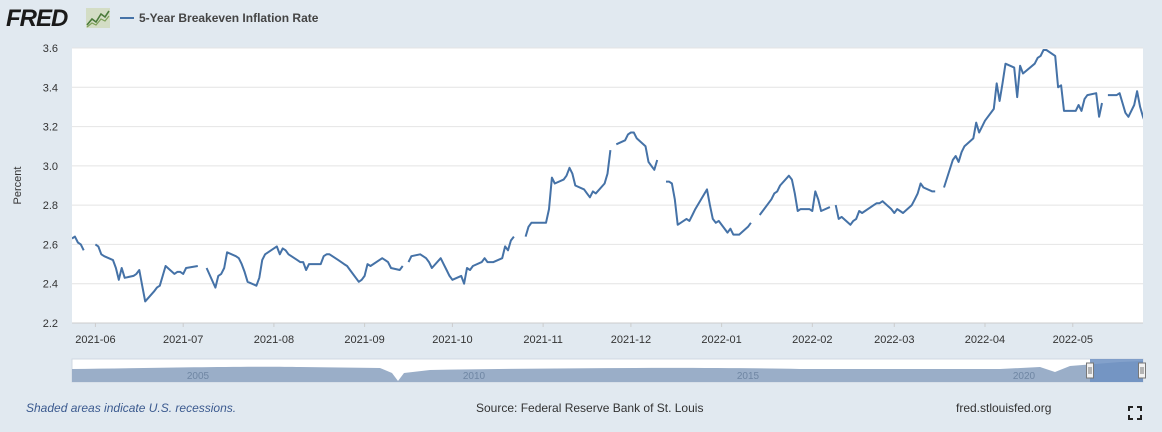  What do you see at coordinates (985, 340) in the screenshot?
I see `x-tick-label: 2022-04` at bounding box center [985, 340].